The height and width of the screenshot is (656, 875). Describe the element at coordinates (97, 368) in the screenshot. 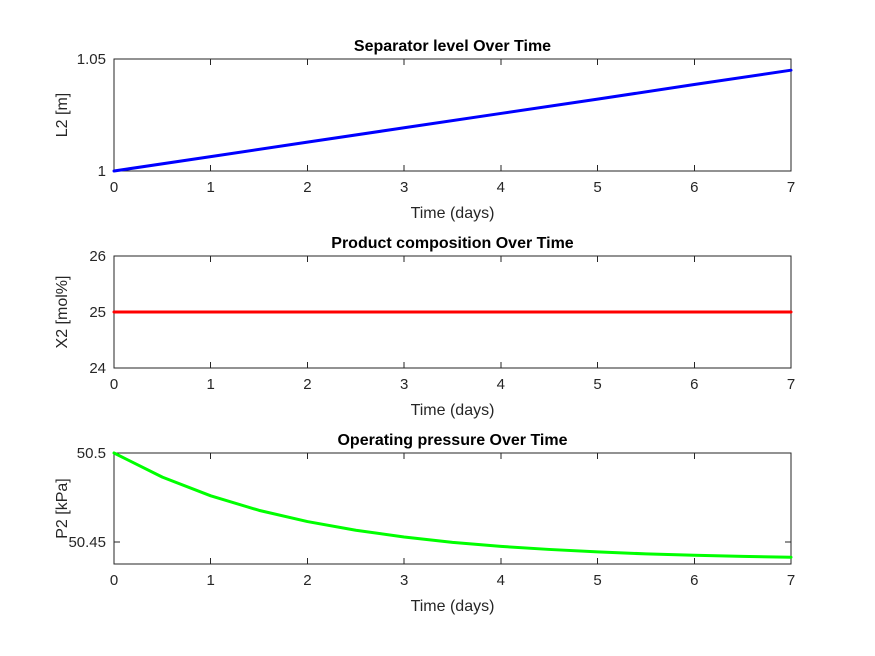

I see `y-tick-label: 24` at that location.